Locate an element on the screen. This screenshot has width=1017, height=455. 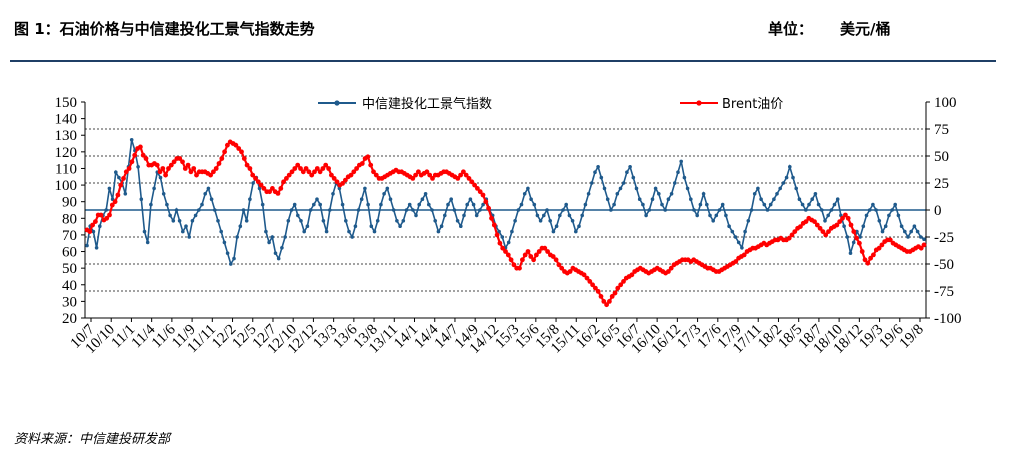
unit-value: 美元/桶 is located at coordinates (865, 29).